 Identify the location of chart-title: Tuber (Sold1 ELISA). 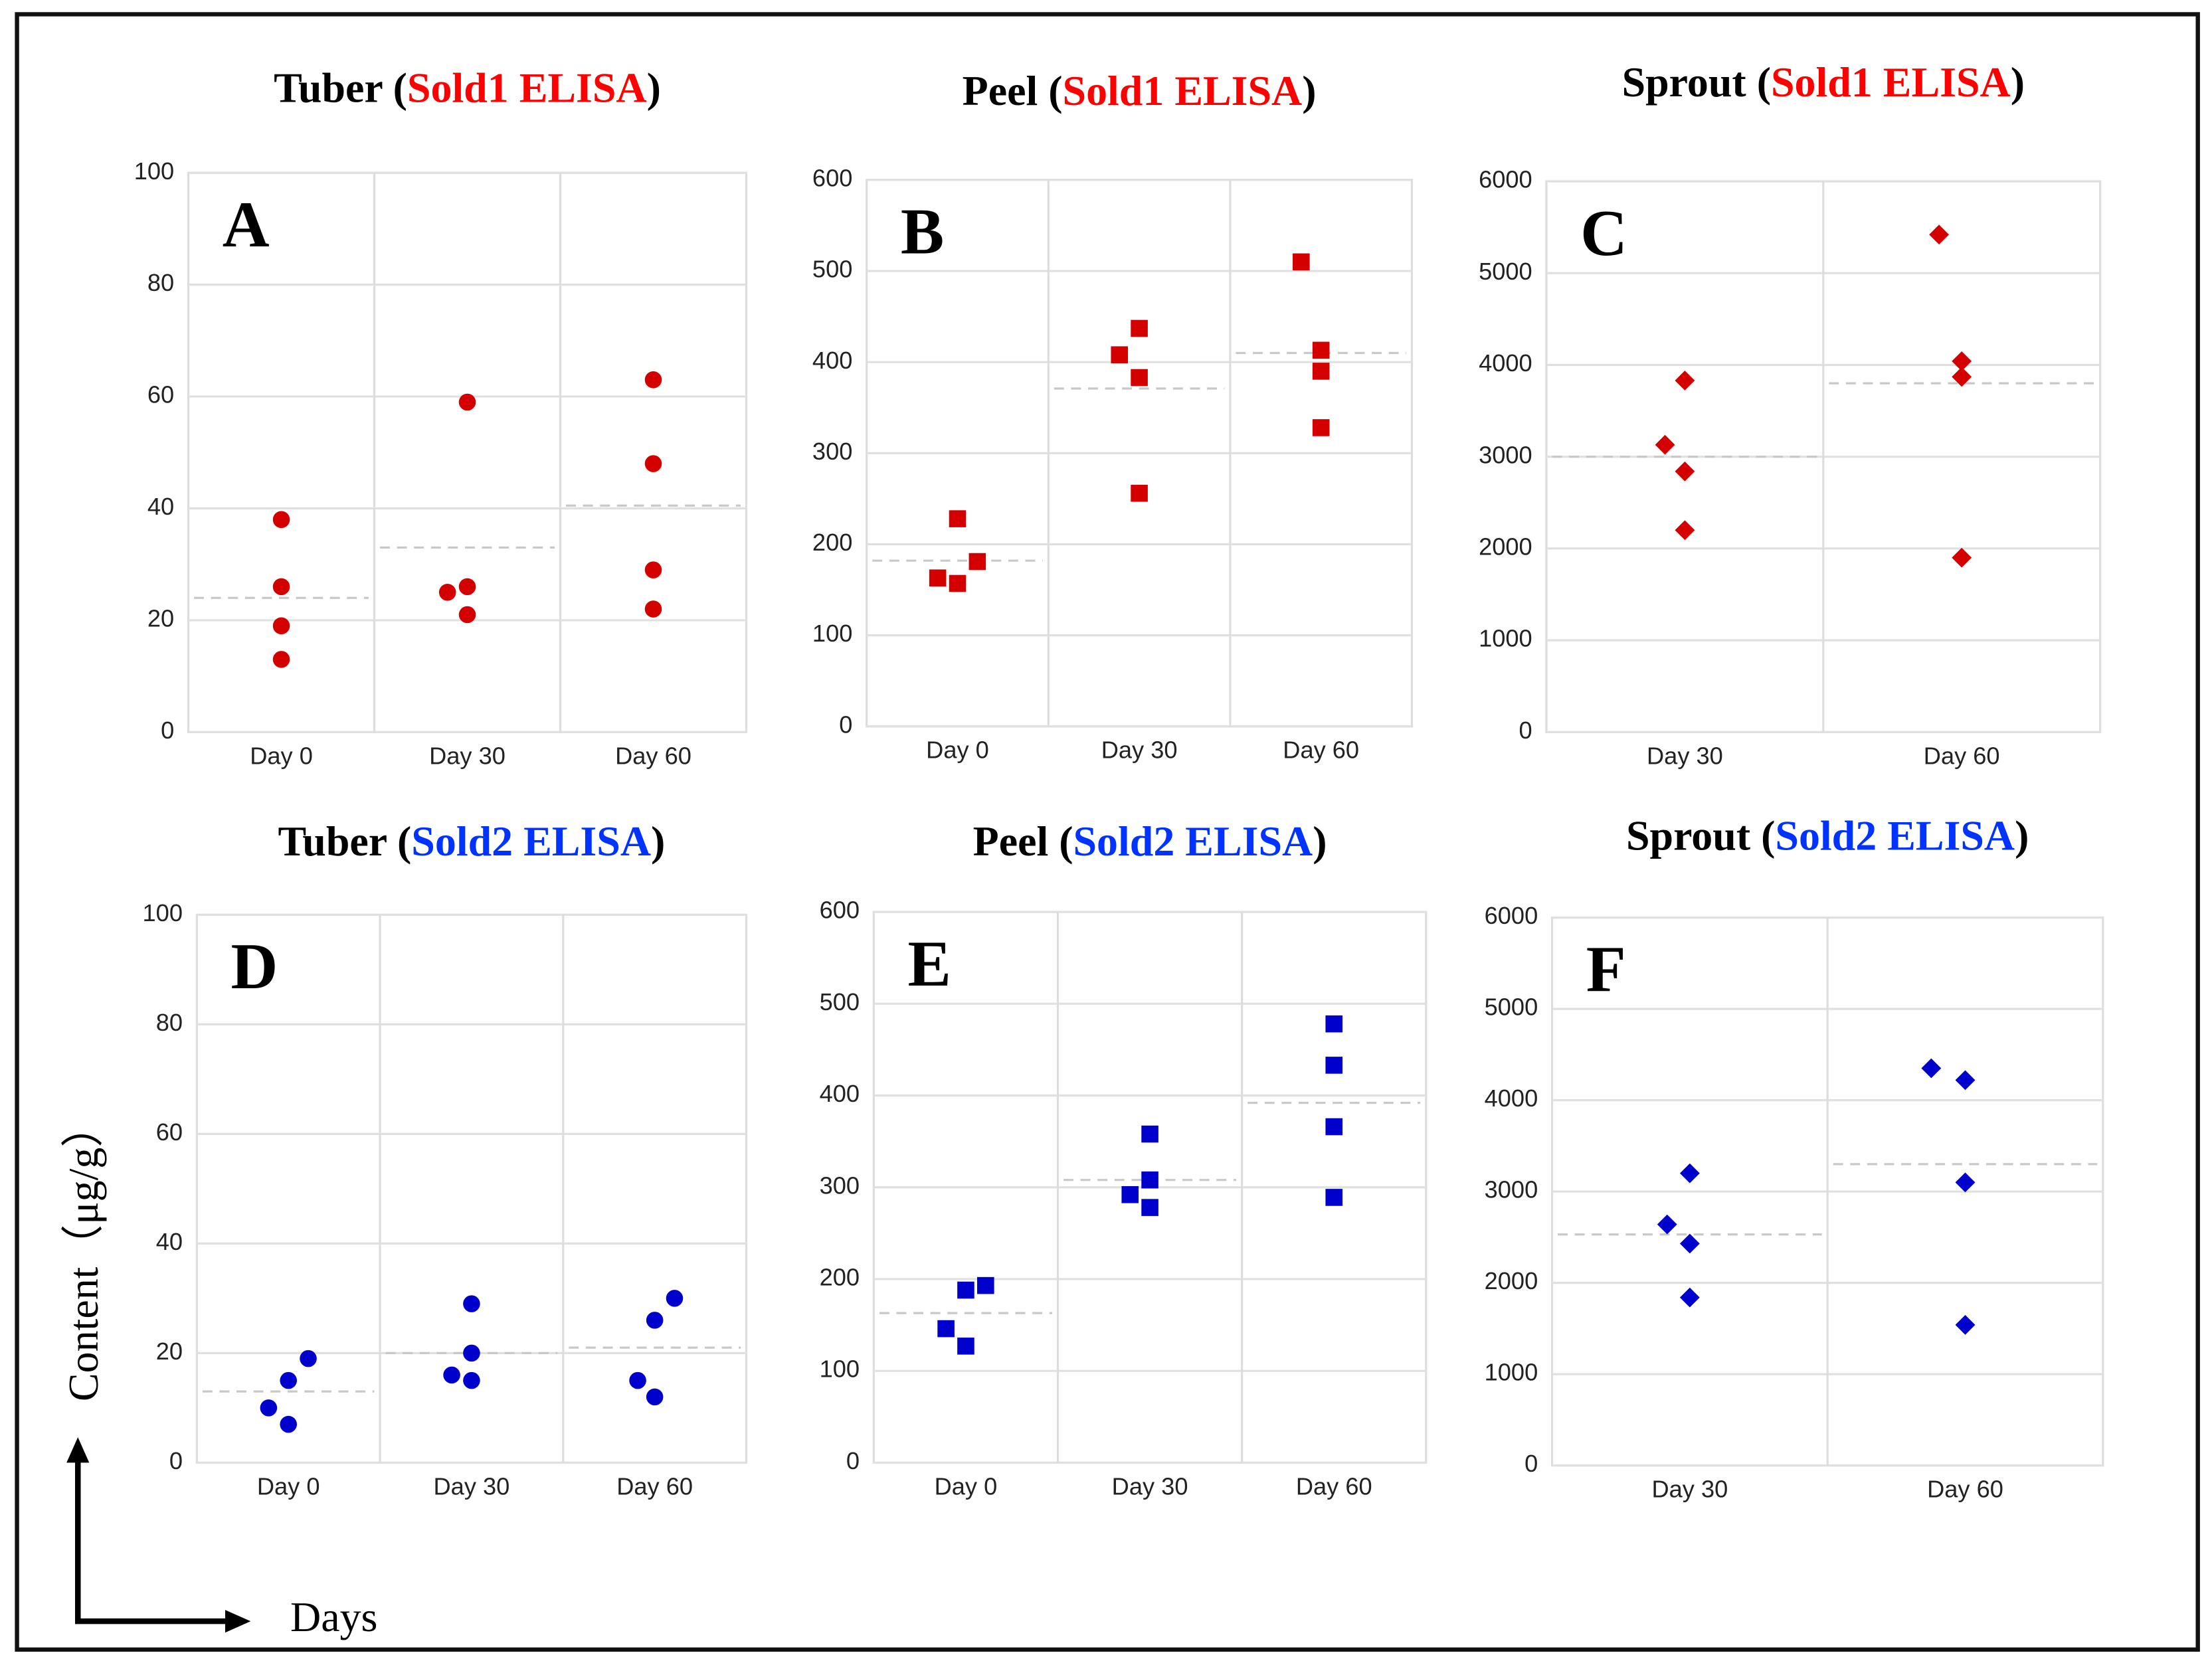
(467, 88).